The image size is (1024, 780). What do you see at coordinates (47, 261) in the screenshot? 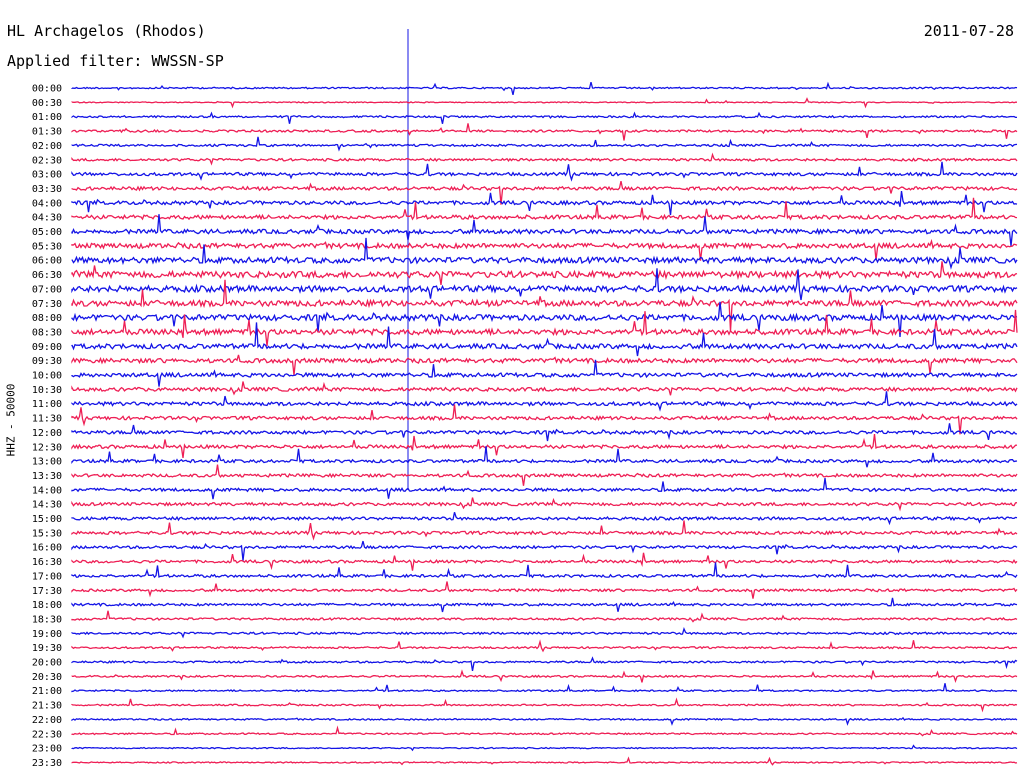
I see `time-tick-label: 06:00` at bounding box center [47, 261].